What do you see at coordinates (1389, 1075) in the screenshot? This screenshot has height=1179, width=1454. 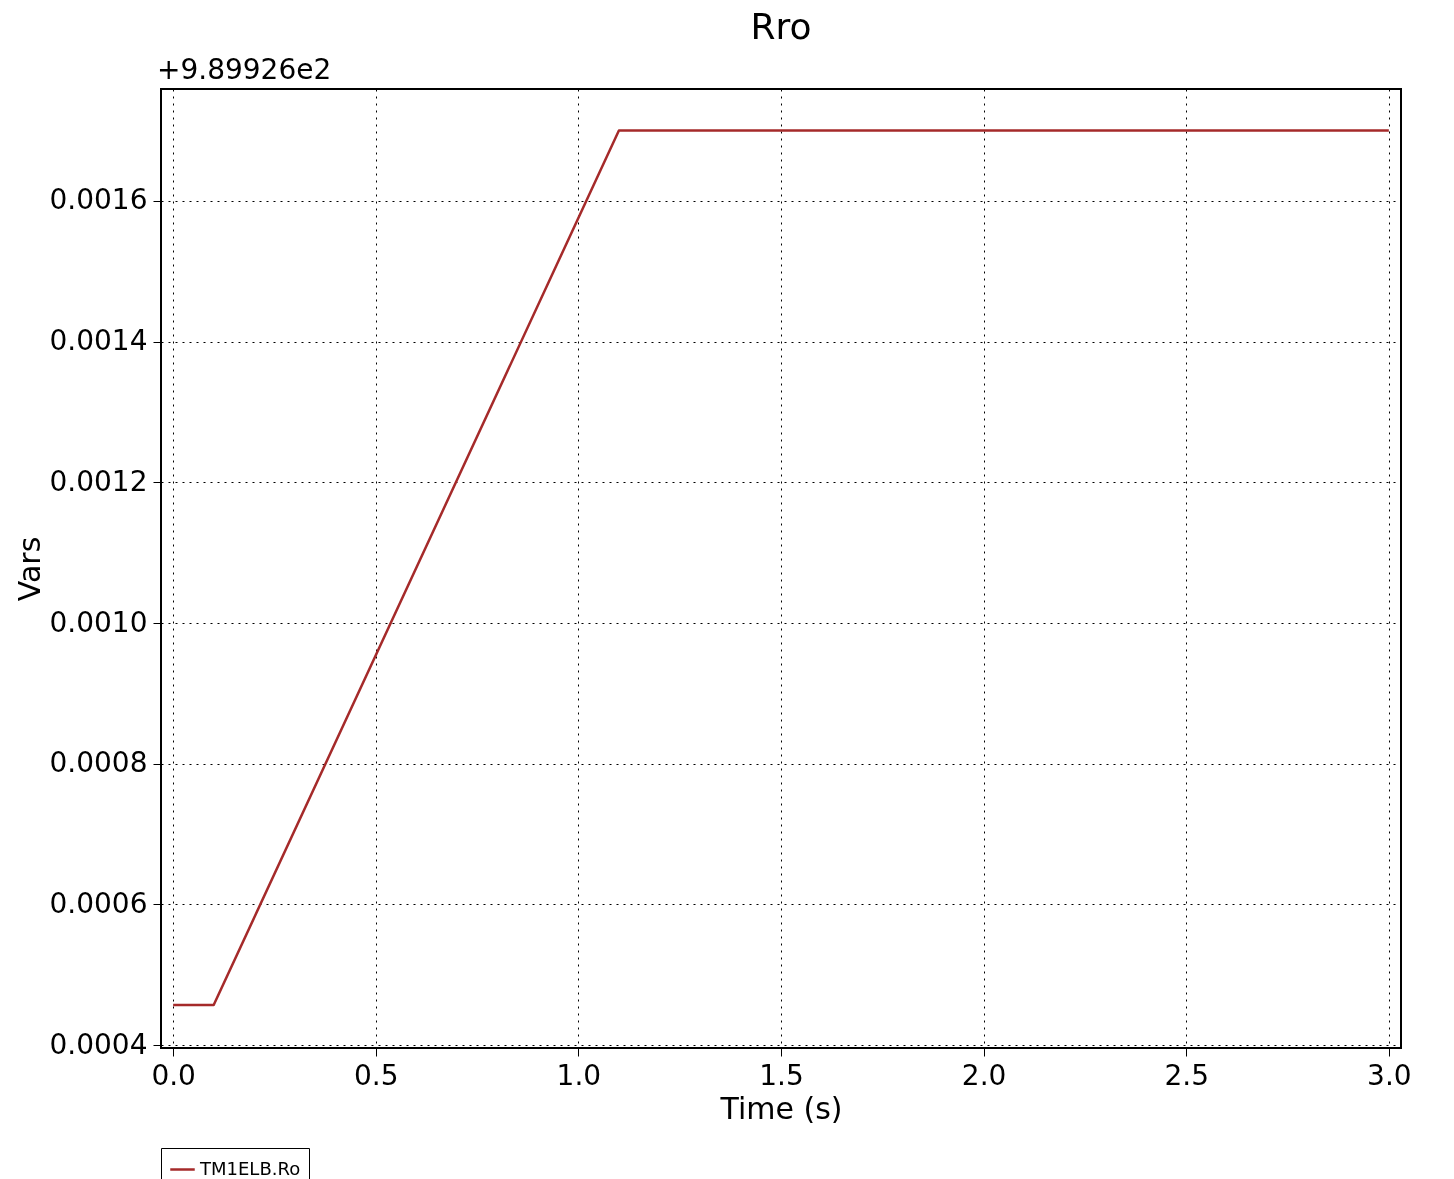 I see `x-tick-label: 3.0` at bounding box center [1389, 1075].